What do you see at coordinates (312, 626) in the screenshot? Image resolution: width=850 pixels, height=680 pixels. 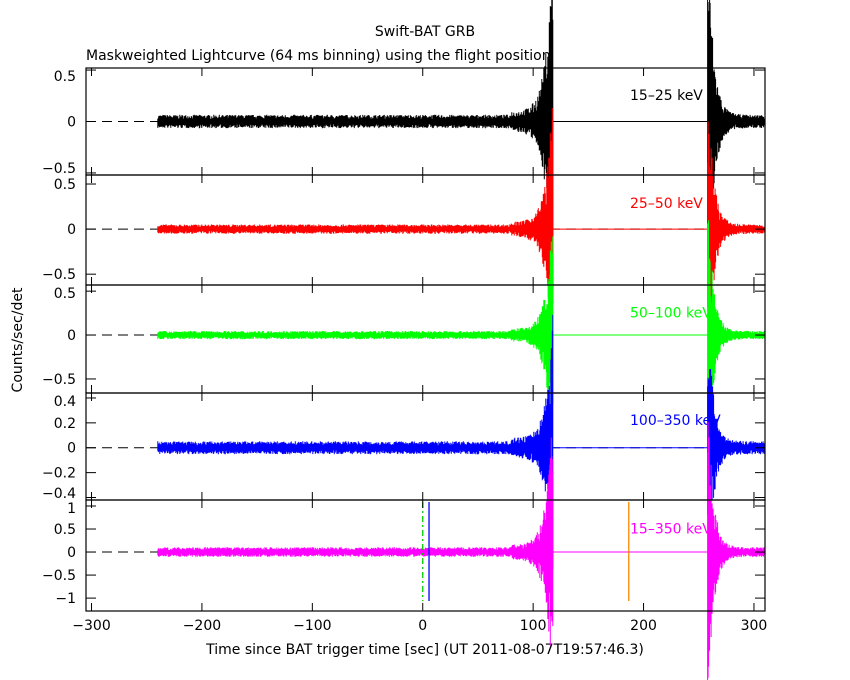 I see `x-tick-label: −100` at bounding box center [312, 626].